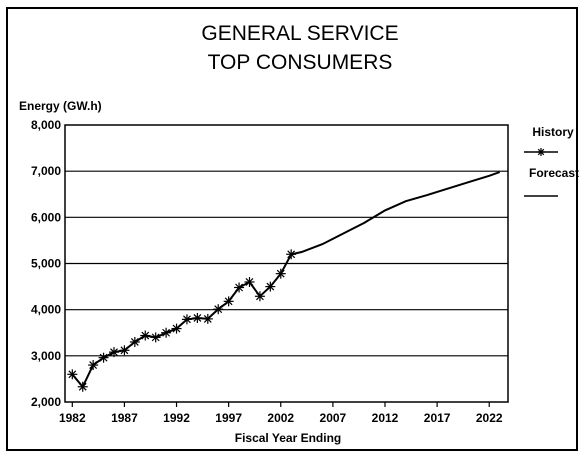 The height and width of the screenshot is (456, 587). Describe the element at coordinates (46, 125) in the screenshot. I see `y-tick-label: 8,000` at that location.